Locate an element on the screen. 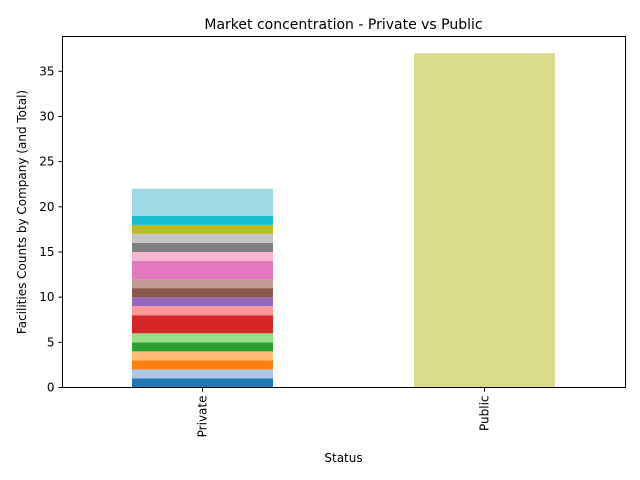  x-axis-ticks: Private Public is located at coordinates (344, 412).